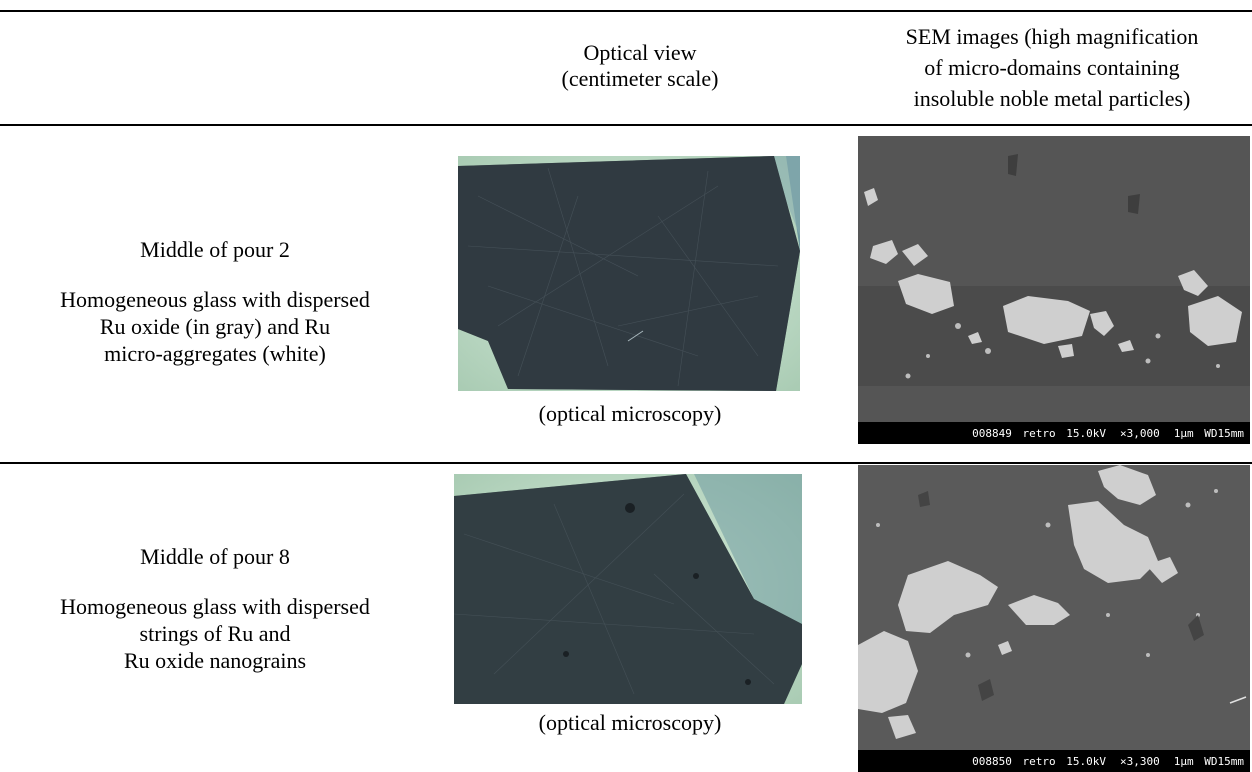 This screenshot has height=772, width=1252. I want to click on row1-desc-line1: Homogeneous glass with dispersed, so click(215, 299).